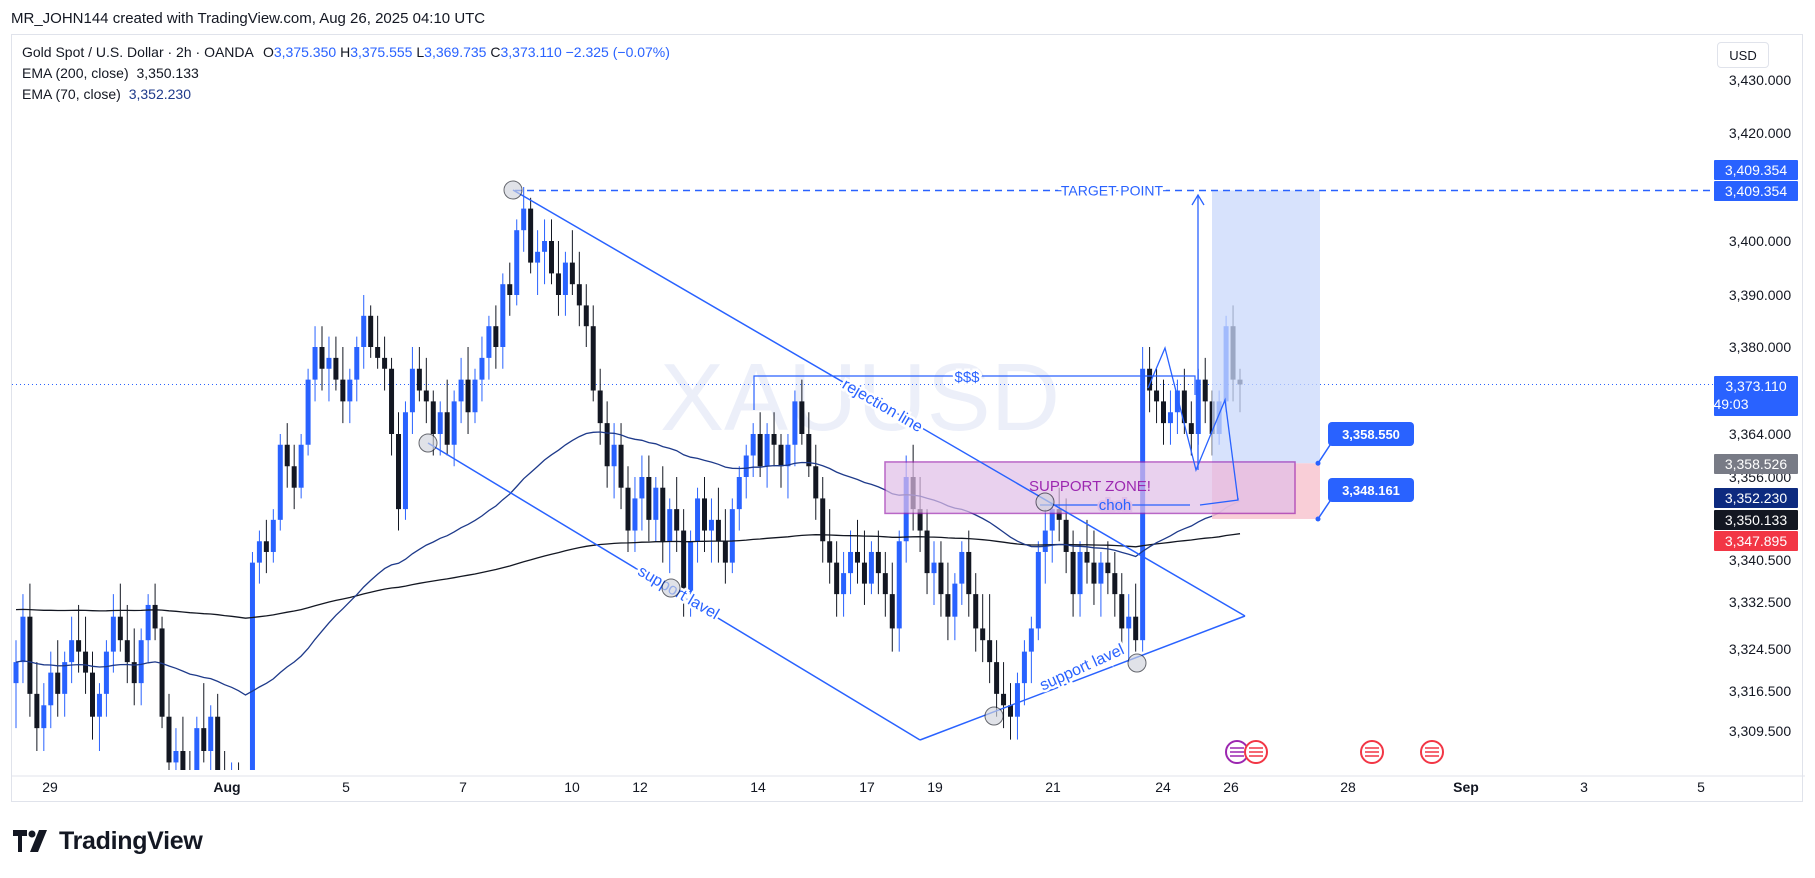 This screenshot has height=878, width=1815. I want to click on price-label: 3,347.895, so click(1756, 541).